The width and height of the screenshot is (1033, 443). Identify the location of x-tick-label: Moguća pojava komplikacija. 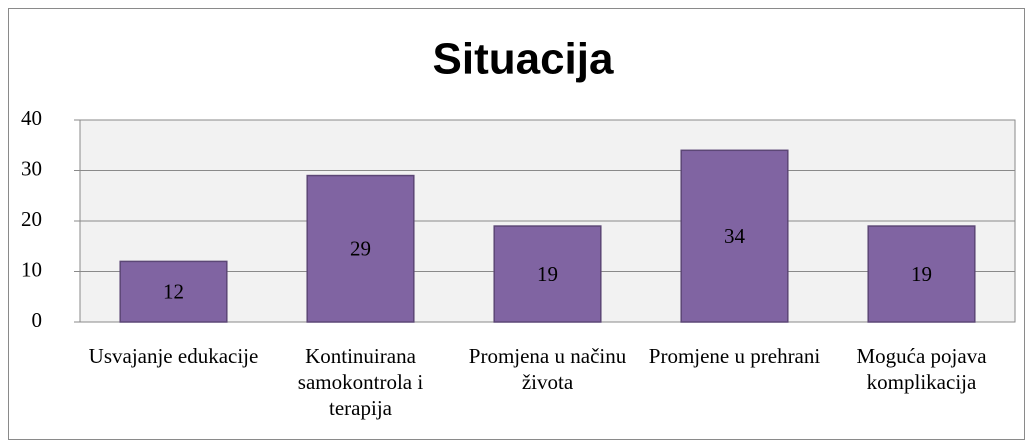
(921, 369).